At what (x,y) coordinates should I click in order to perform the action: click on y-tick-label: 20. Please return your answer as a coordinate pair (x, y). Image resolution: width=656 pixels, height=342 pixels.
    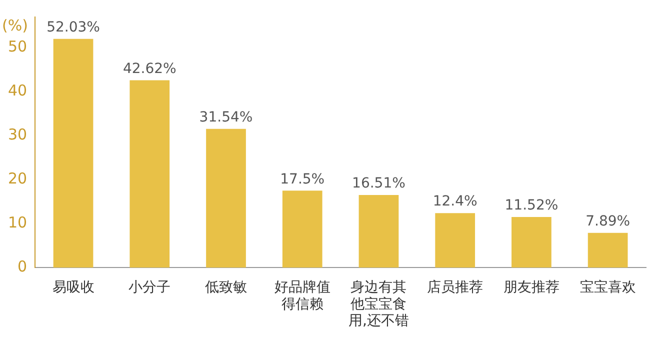
    Looking at the image, I should click on (18, 179).